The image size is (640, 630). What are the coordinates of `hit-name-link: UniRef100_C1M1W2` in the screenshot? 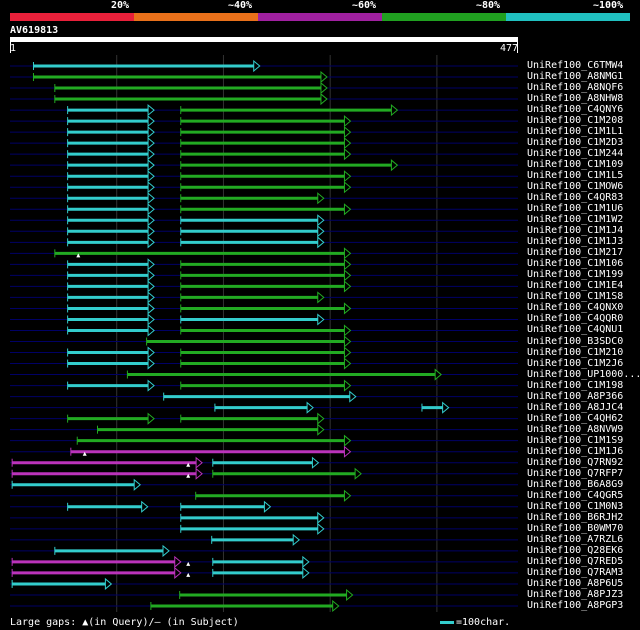 It's located at (575, 220).